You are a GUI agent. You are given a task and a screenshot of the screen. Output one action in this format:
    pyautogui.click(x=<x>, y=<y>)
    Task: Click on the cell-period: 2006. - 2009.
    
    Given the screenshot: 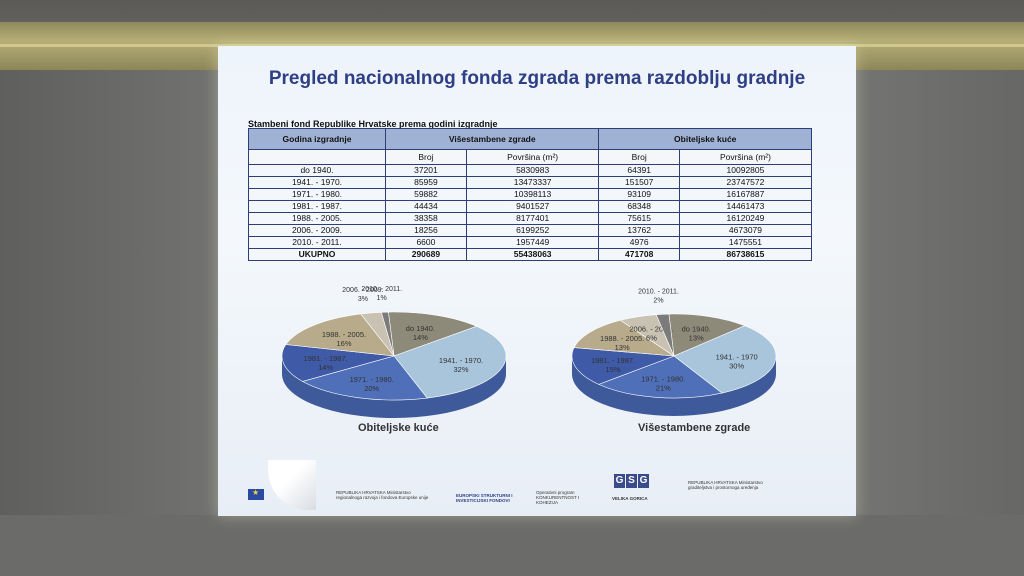 What is the action you would take?
    pyautogui.click(x=317, y=230)
    